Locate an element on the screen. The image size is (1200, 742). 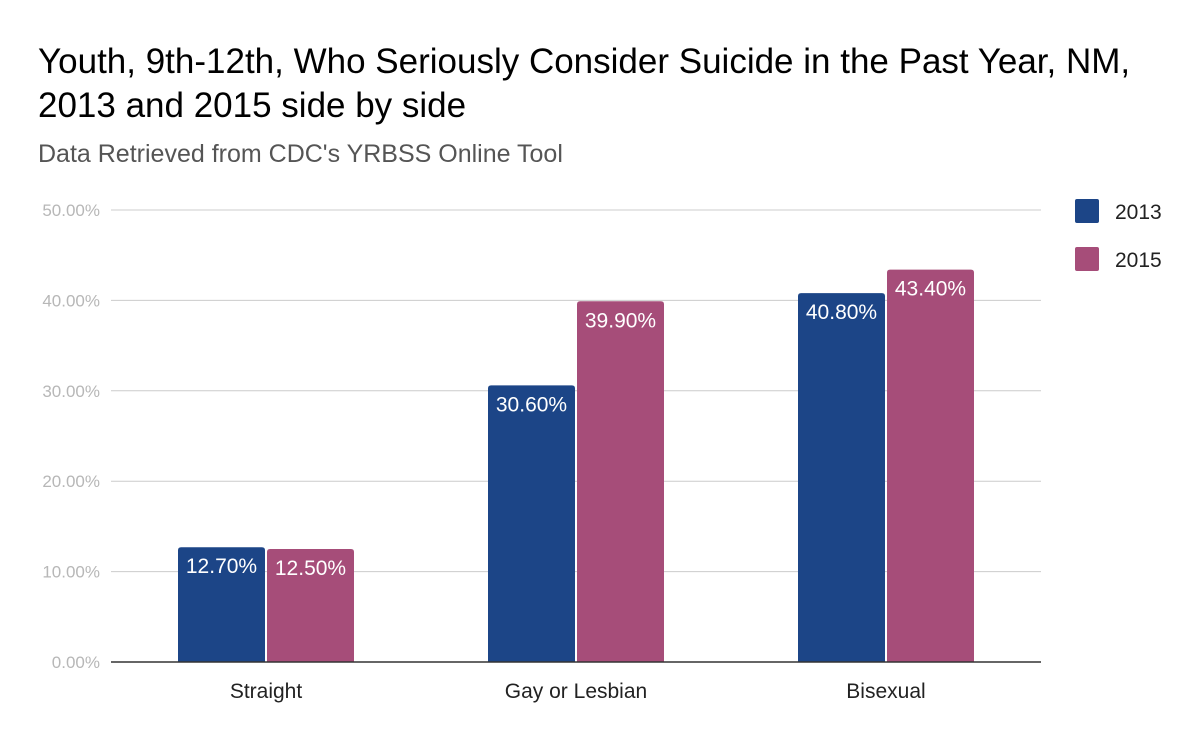
x-category-label: Bisexual is located at coordinates (885, 691).